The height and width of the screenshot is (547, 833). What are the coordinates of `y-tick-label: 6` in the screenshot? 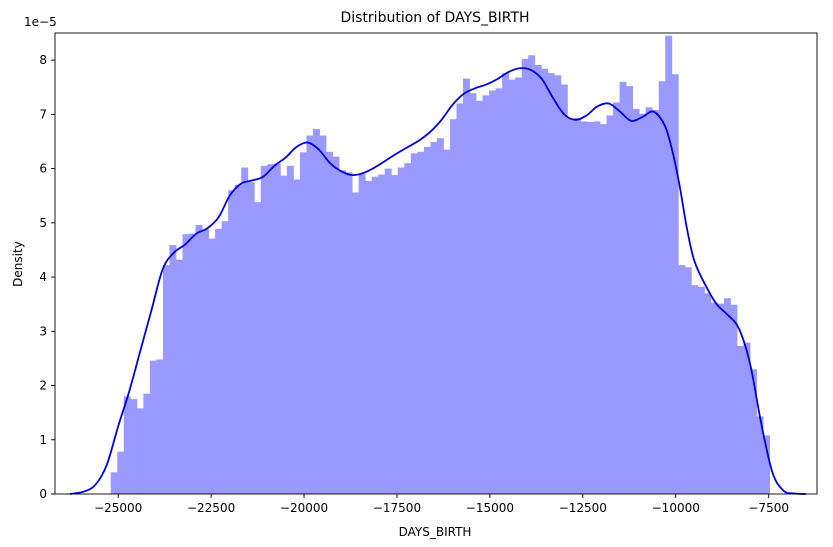 It's located at (43, 169).